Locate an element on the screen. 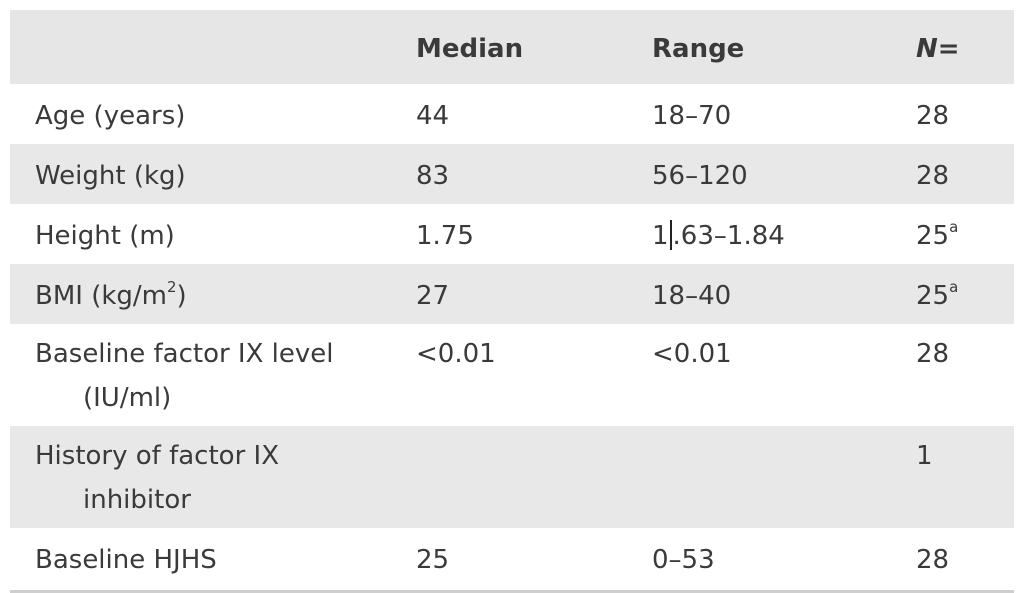 The height and width of the screenshot is (593, 1024). row-label: Age (years) is located at coordinates (110, 116).